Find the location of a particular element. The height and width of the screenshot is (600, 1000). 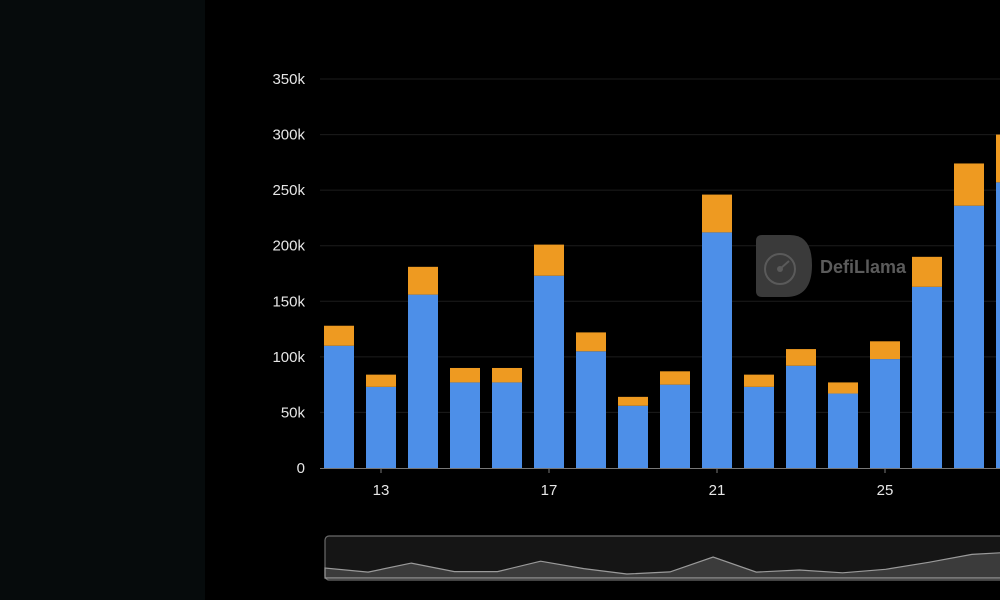

y-tick-label: 300k is located at coordinates (288, 135).